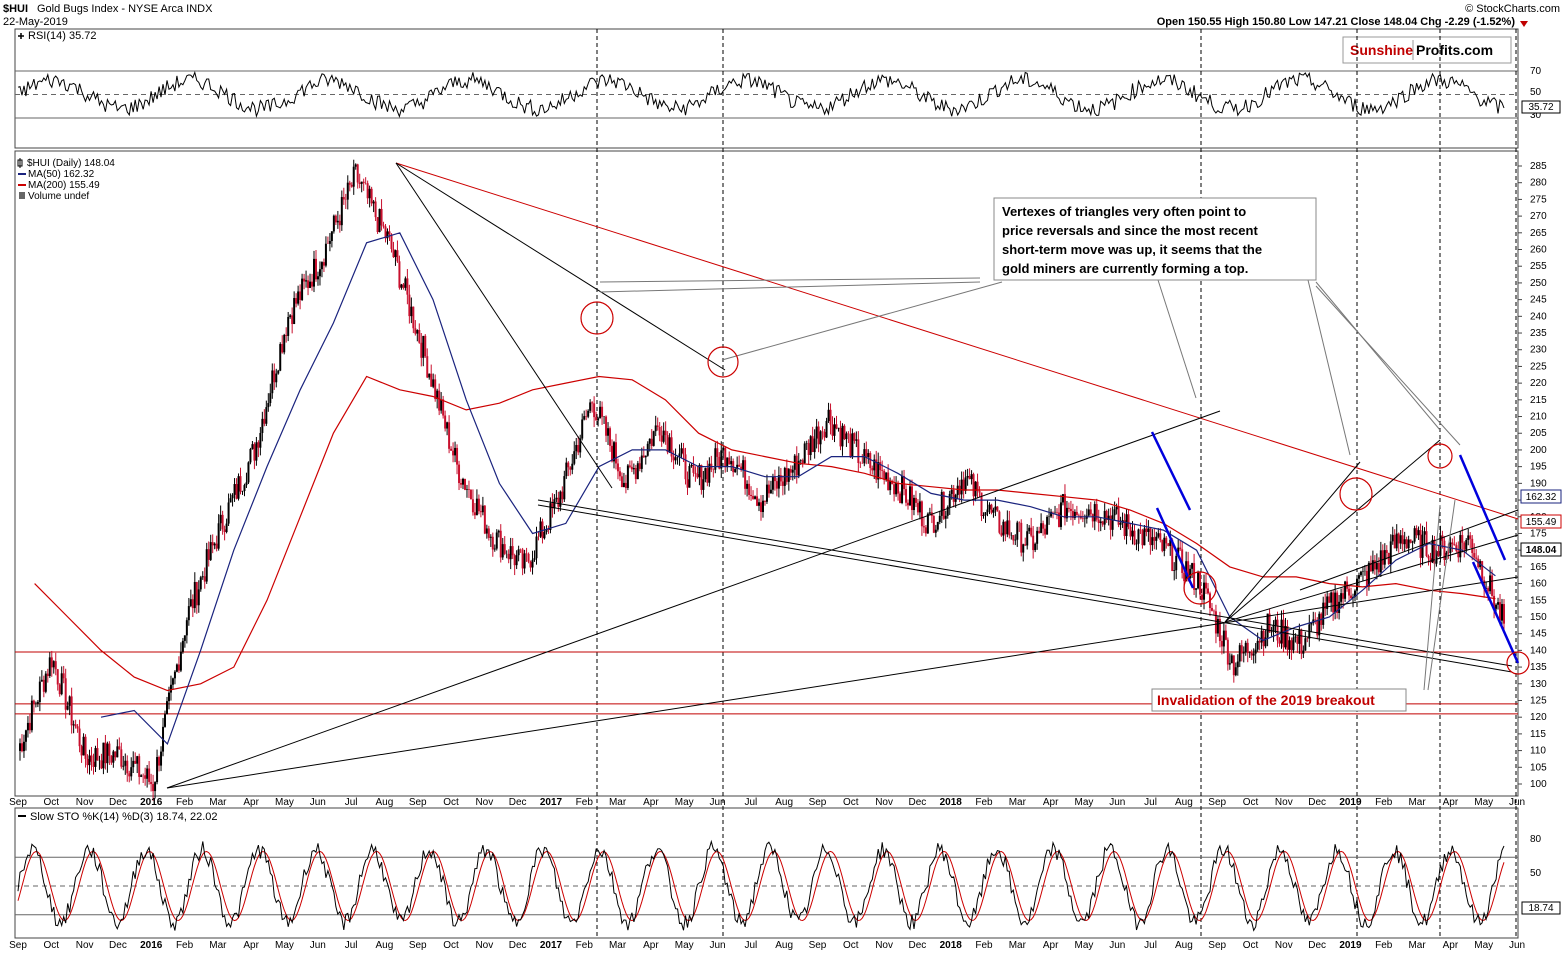  Describe the element at coordinates (1536, 71) in the screenshot. I see `rsi-level-70: 70` at that location.